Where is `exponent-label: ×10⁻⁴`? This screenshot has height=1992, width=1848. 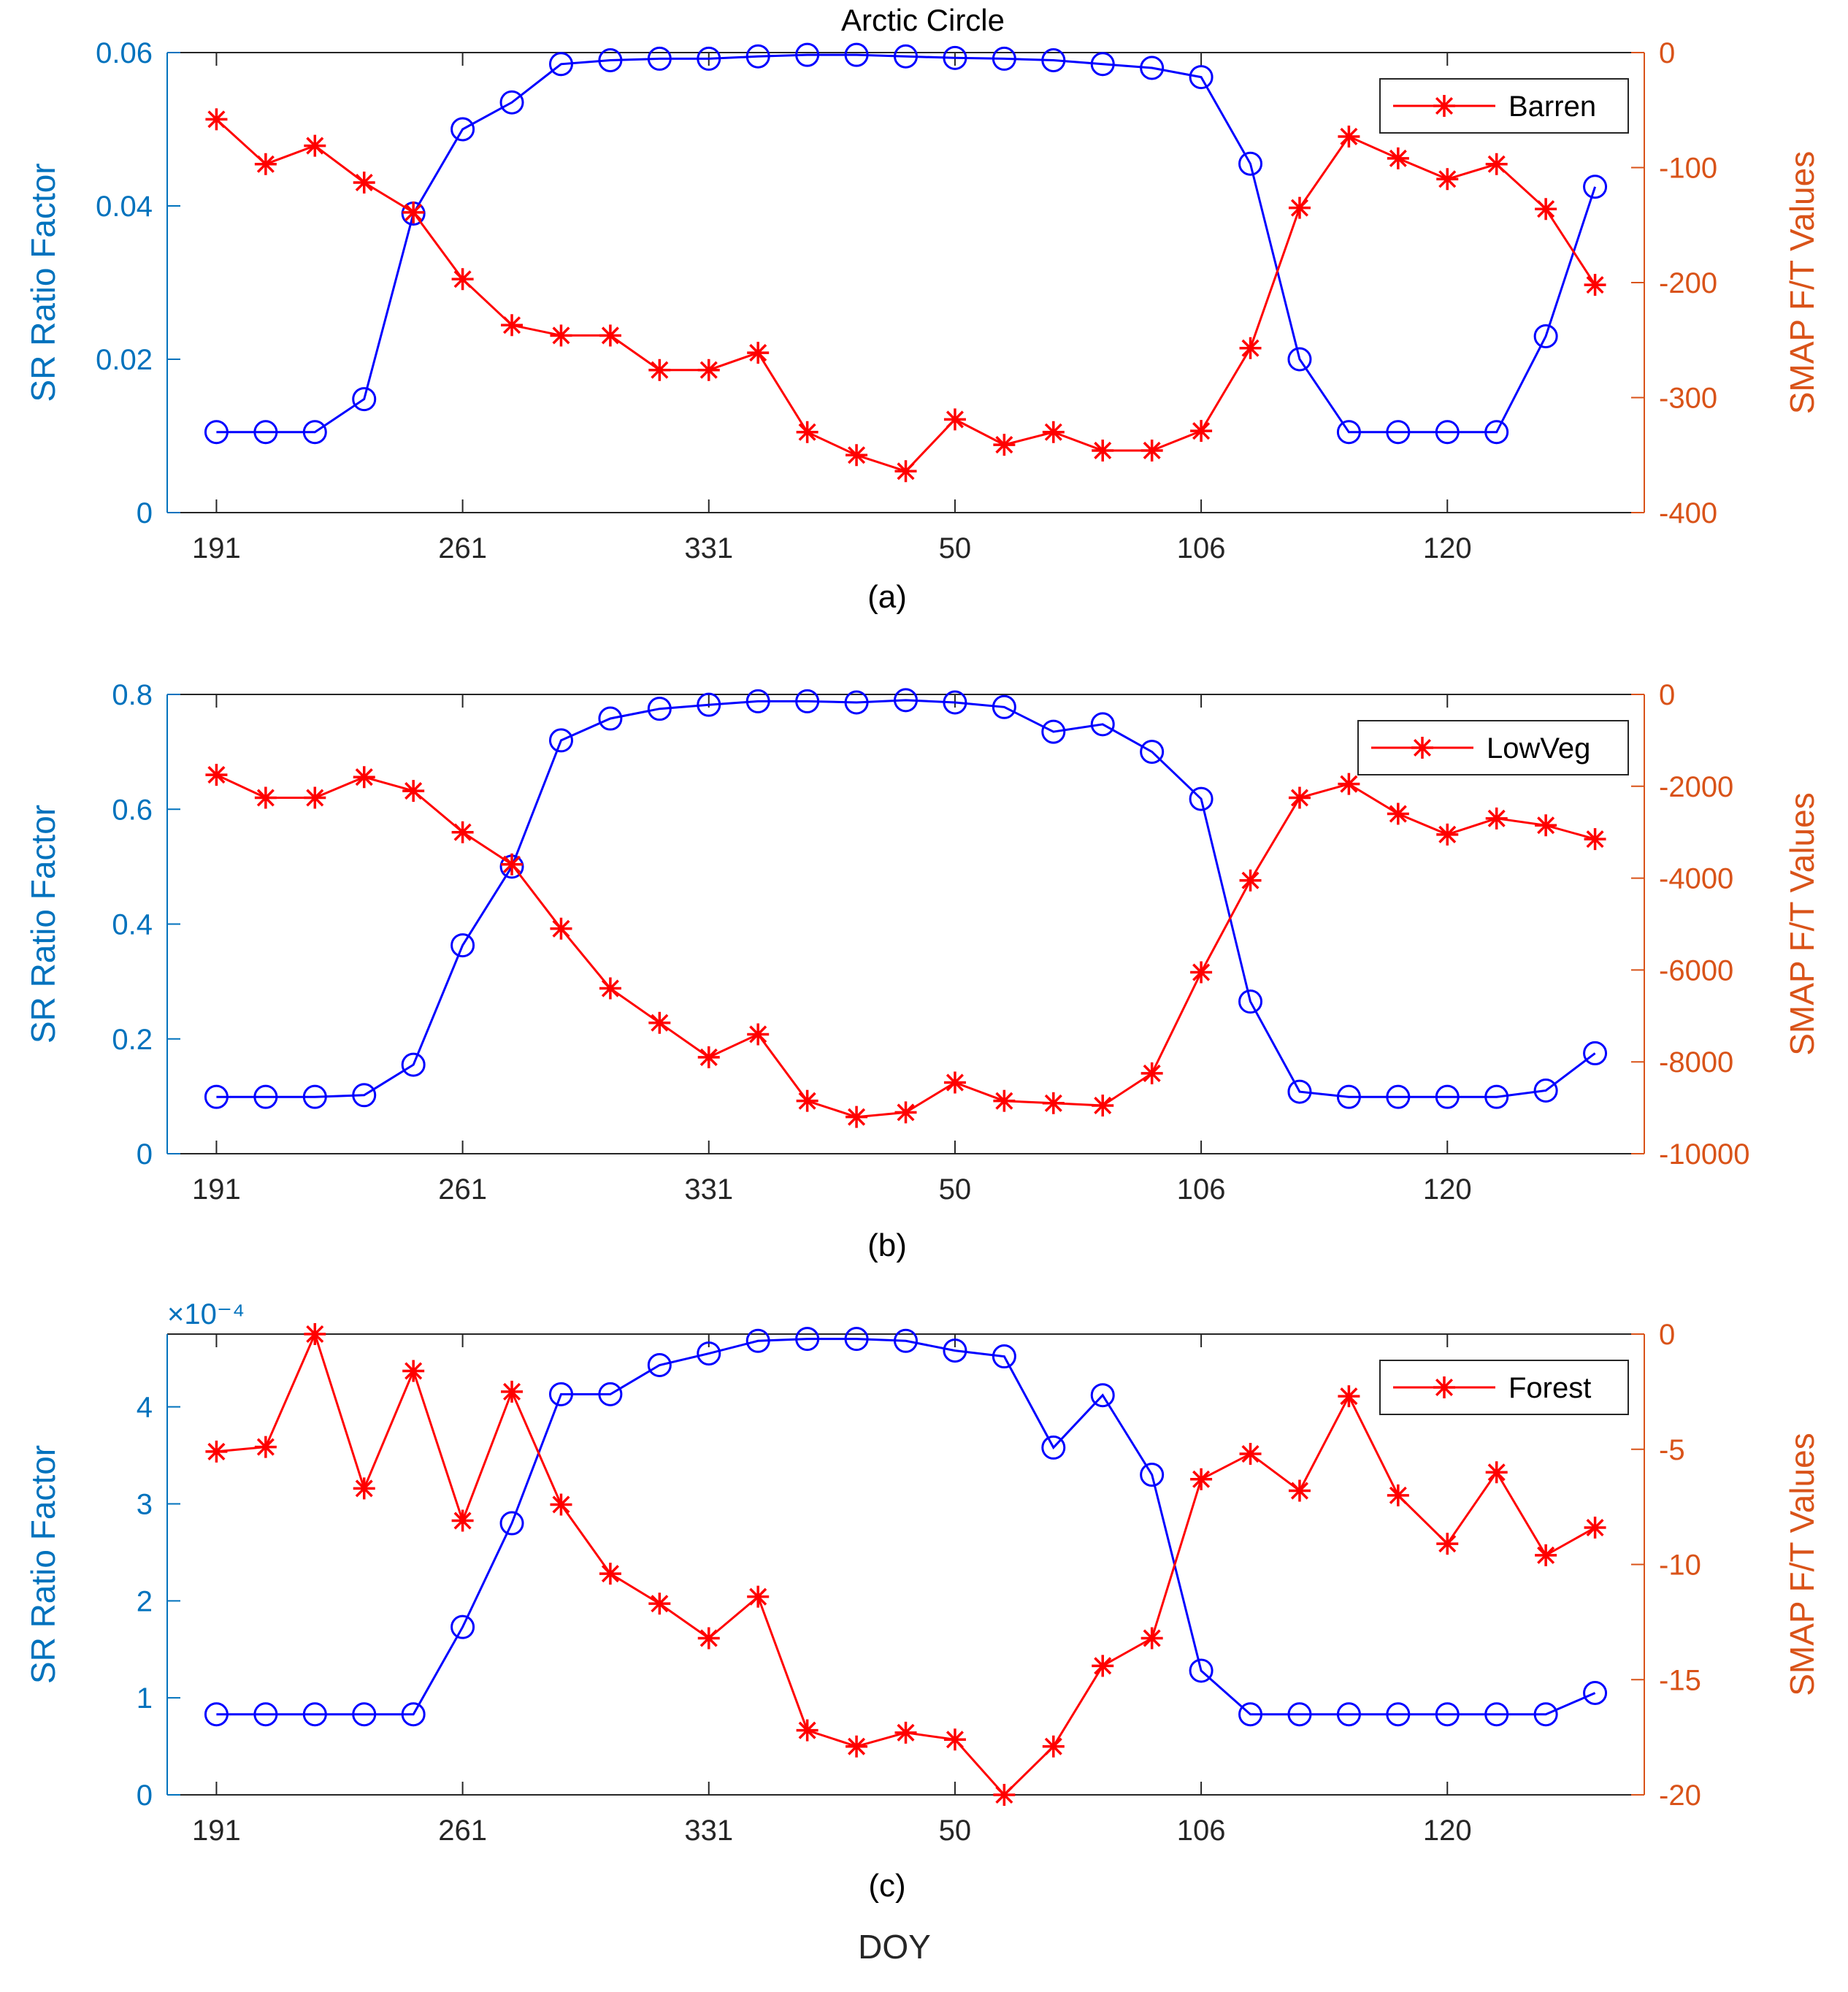 exponent-label: ×10⁻⁴ is located at coordinates (206, 1314).